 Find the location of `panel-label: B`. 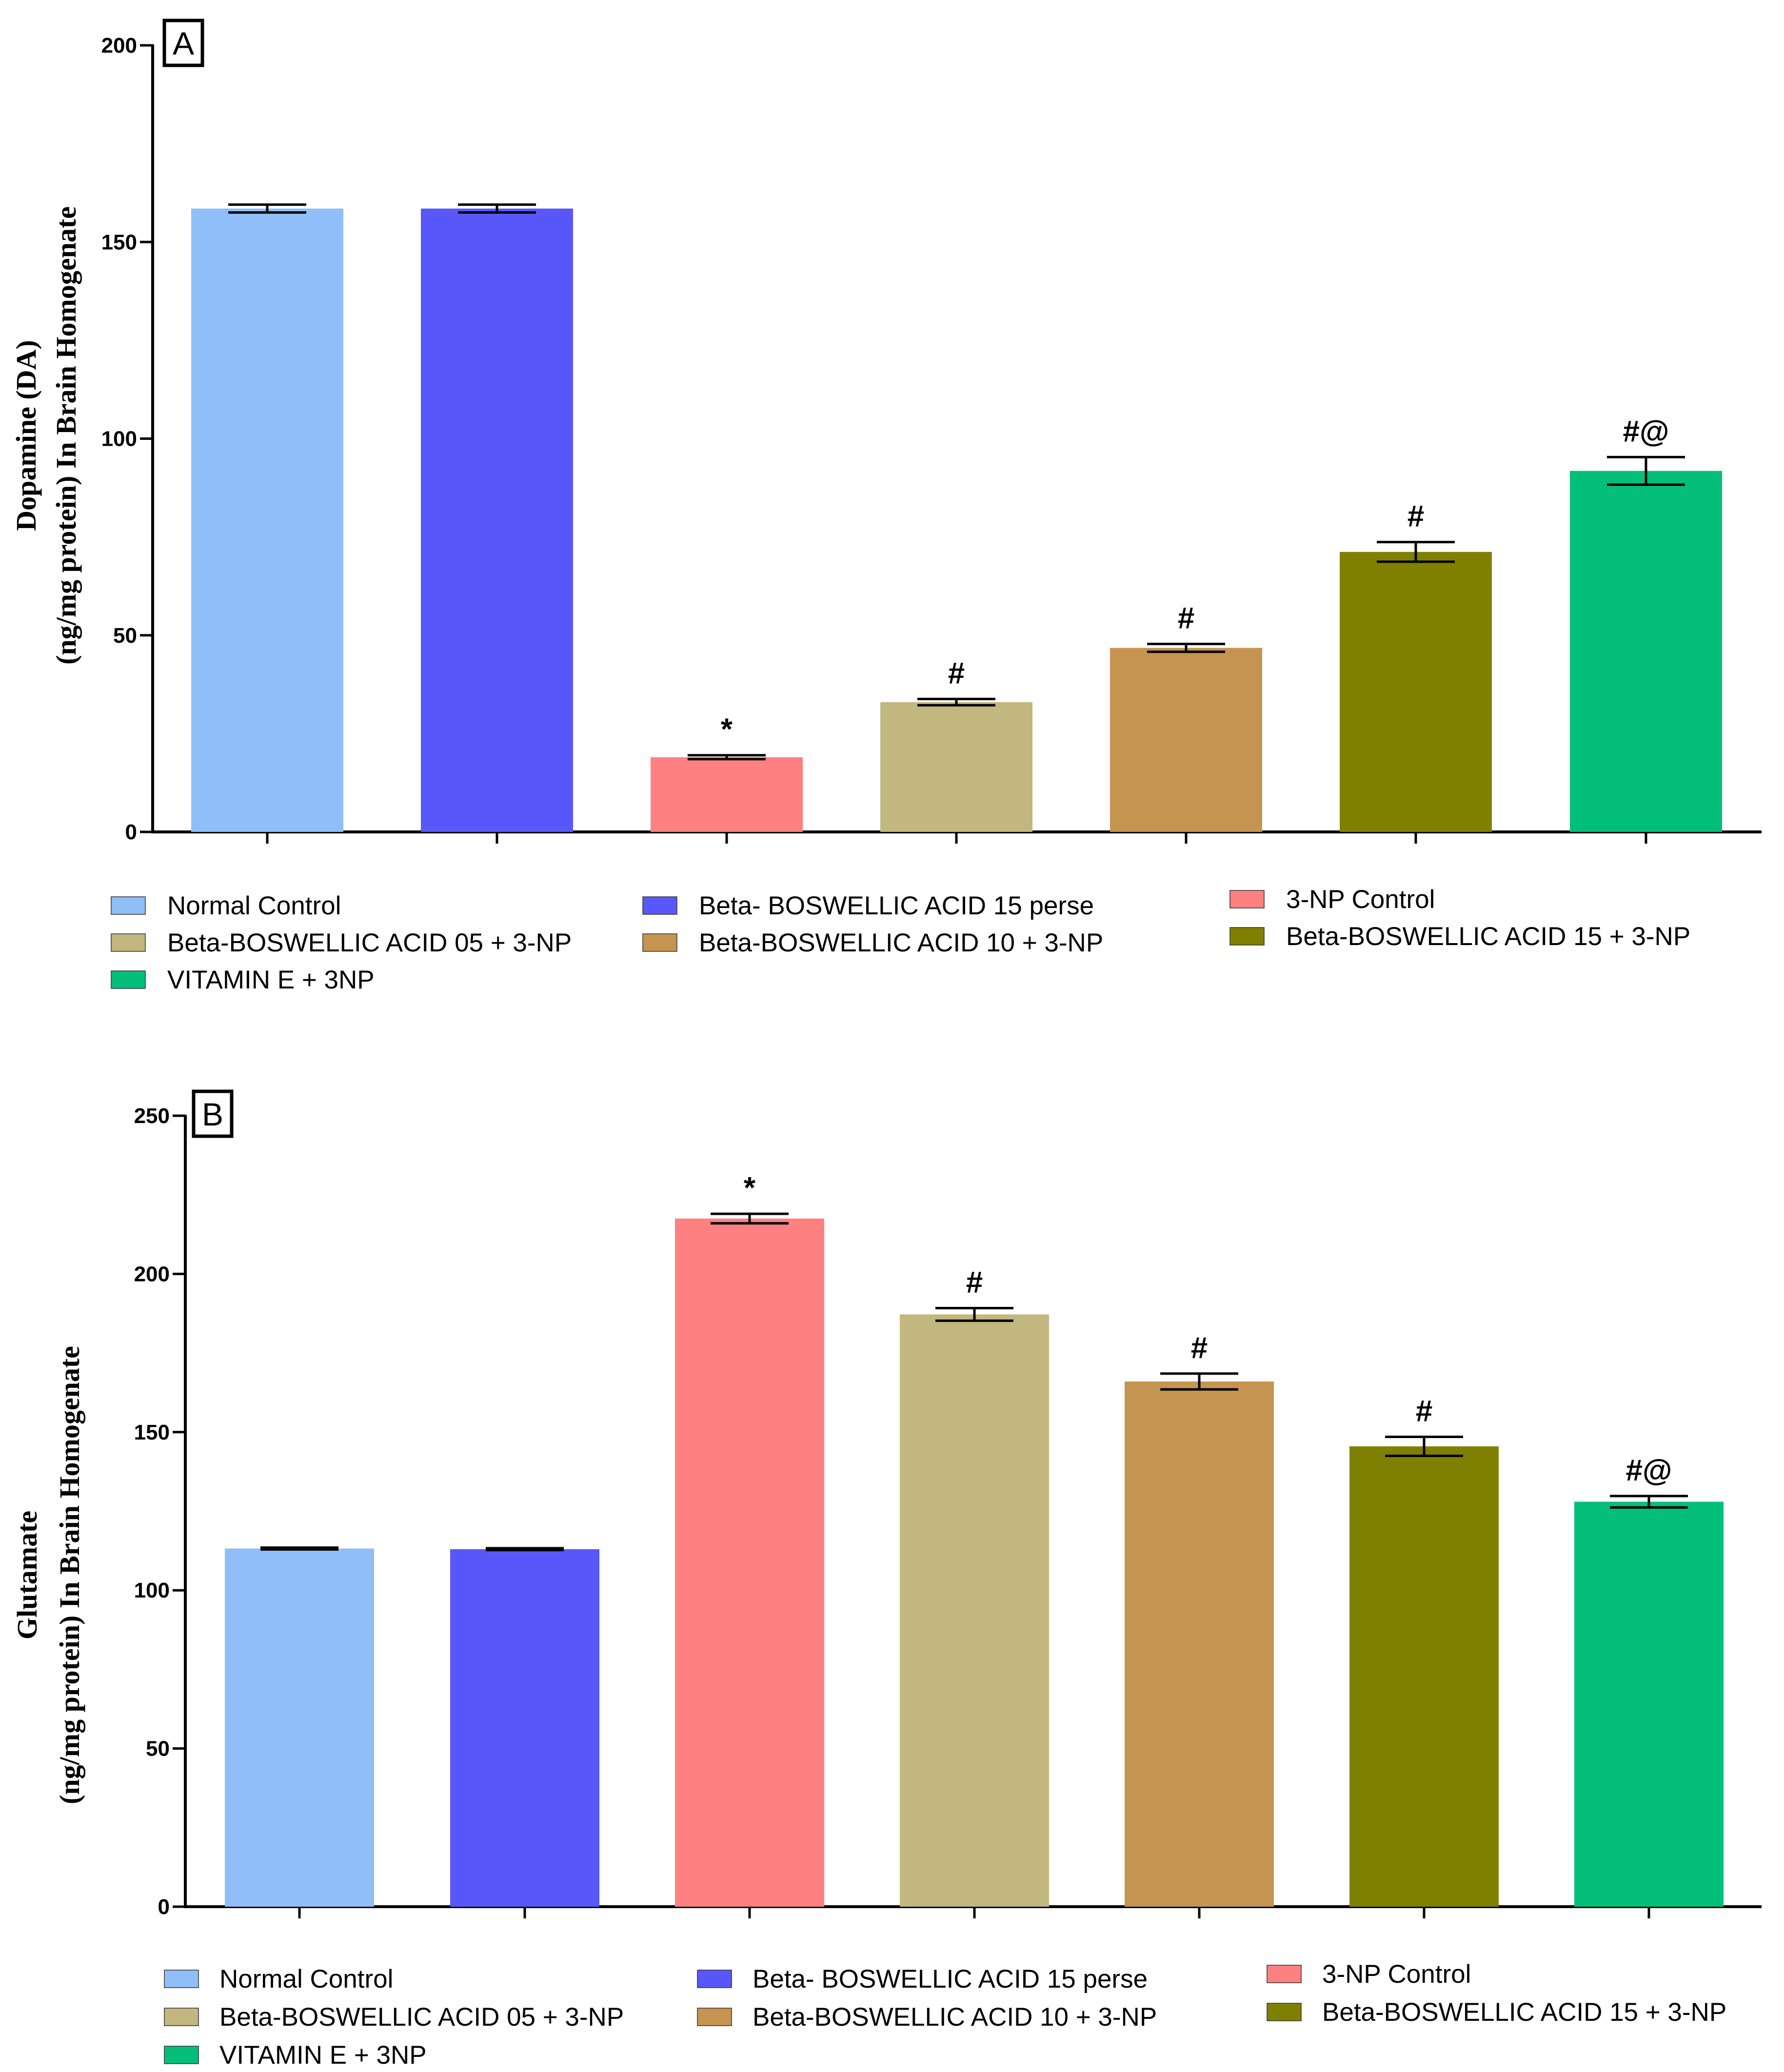

panel-label: B is located at coordinates (213, 1114).